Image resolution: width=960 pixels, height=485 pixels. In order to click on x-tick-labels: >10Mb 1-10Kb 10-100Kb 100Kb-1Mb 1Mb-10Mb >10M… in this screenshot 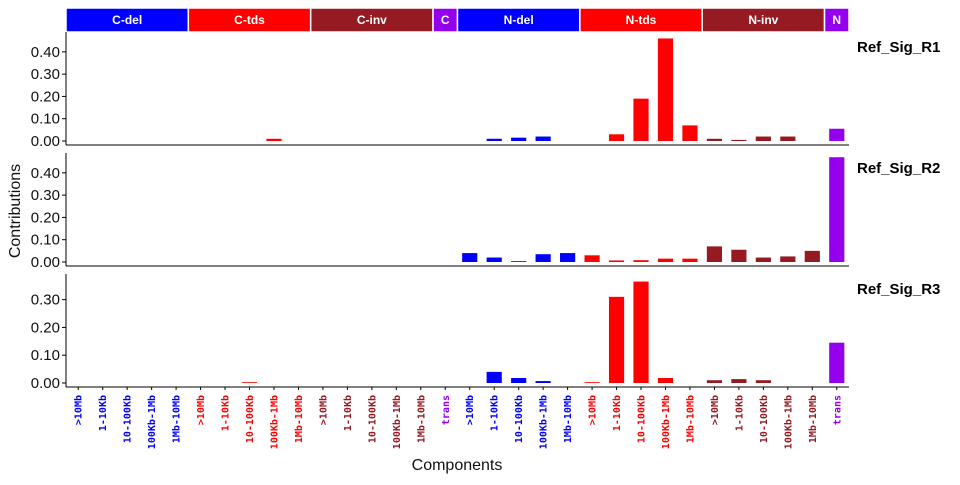, I will do `click(458, 418)`.